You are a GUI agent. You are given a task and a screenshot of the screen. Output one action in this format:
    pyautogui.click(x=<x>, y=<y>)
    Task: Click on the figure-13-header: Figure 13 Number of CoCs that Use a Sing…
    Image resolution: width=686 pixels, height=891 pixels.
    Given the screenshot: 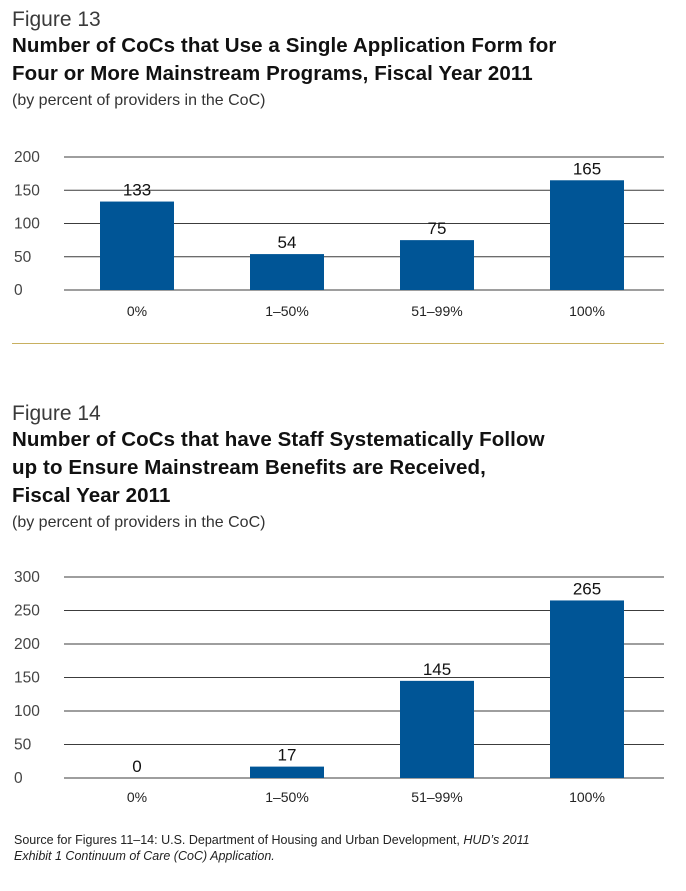 What is the action you would take?
    pyautogui.click(x=342, y=60)
    